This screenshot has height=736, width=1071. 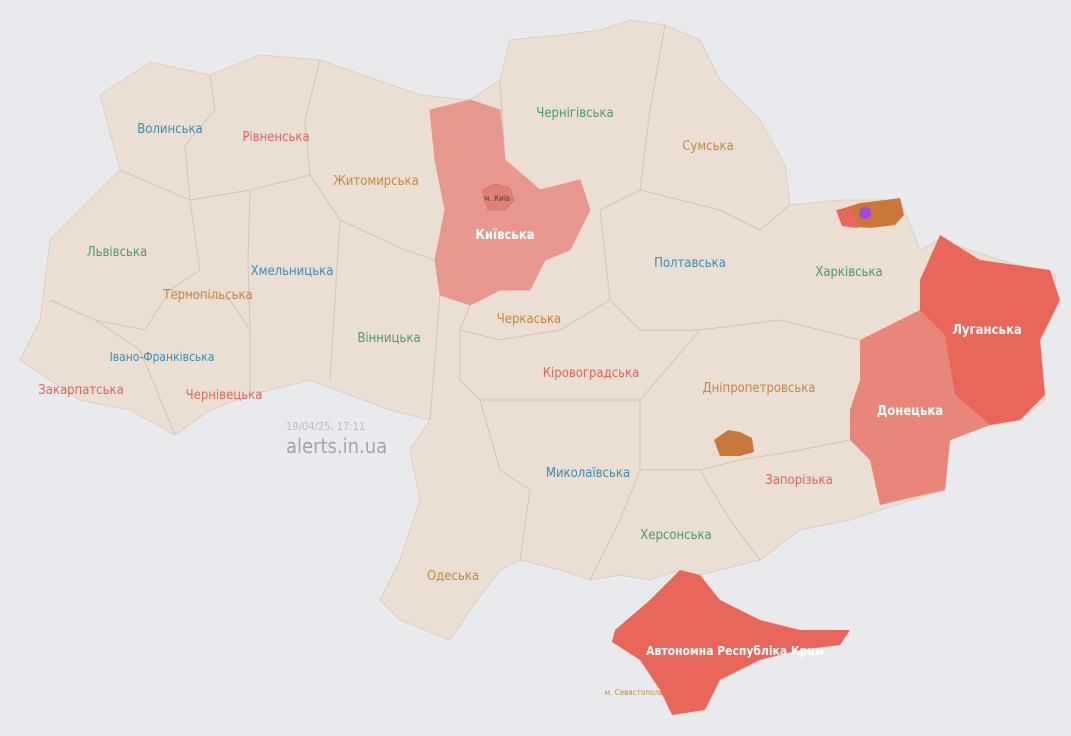 I want to click on community-alert-dnipro-south, so click(x=734, y=443).